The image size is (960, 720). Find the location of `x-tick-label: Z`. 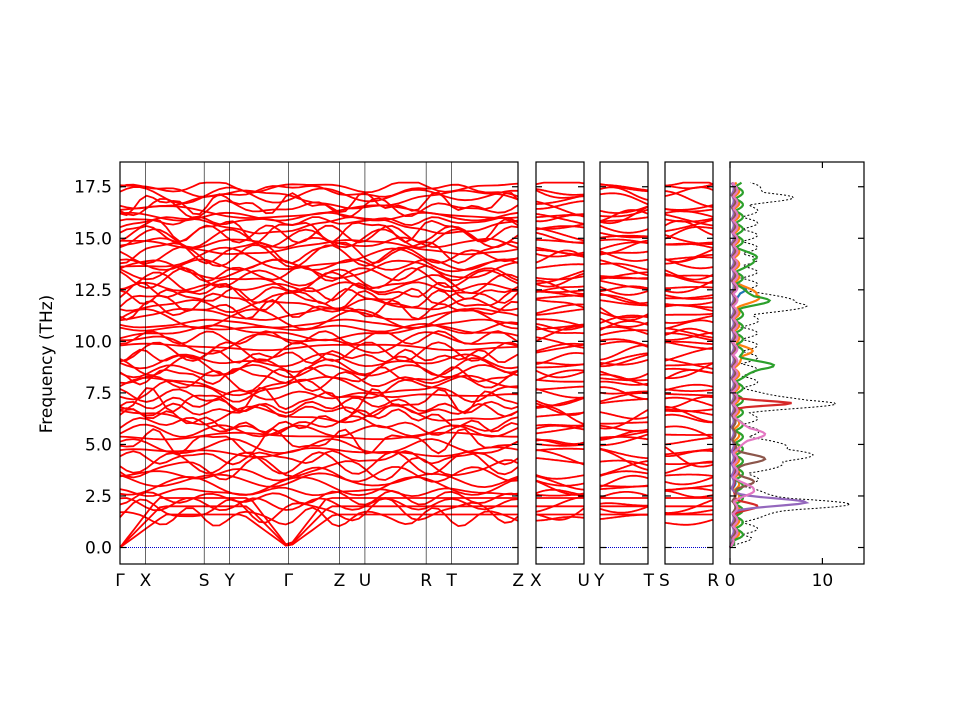

x-tick-label: Z is located at coordinates (518, 581).